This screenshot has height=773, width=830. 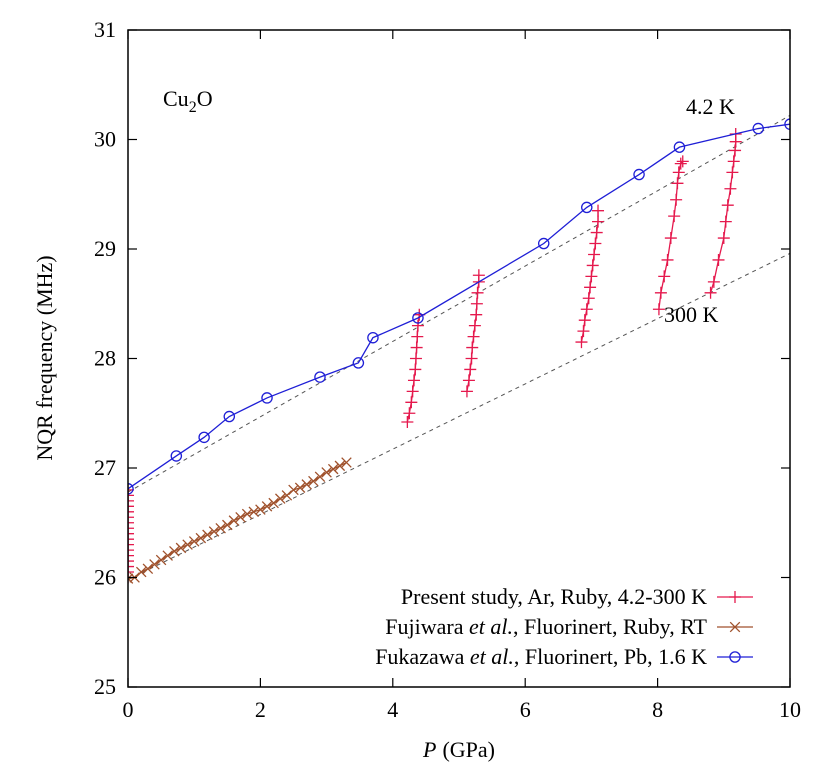 I want to click on y-tick-label: 28, so click(x=105, y=358).